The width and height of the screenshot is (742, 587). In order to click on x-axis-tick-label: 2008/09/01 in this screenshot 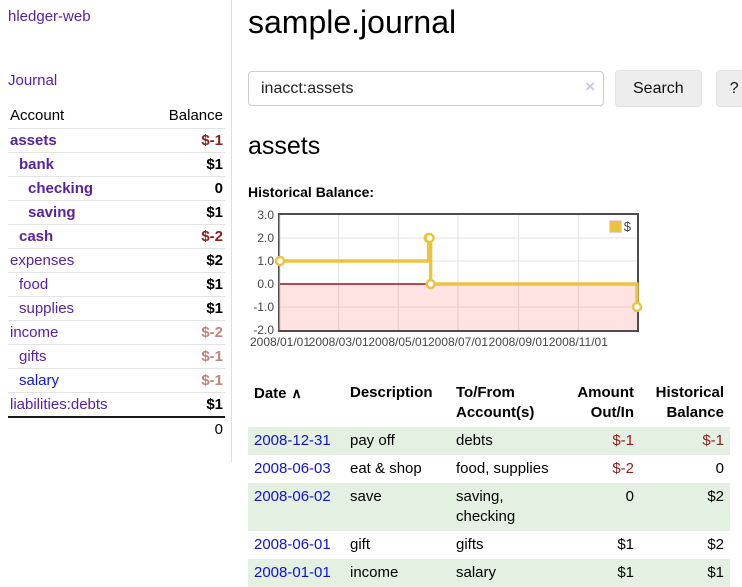, I will do `click(518, 342)`.